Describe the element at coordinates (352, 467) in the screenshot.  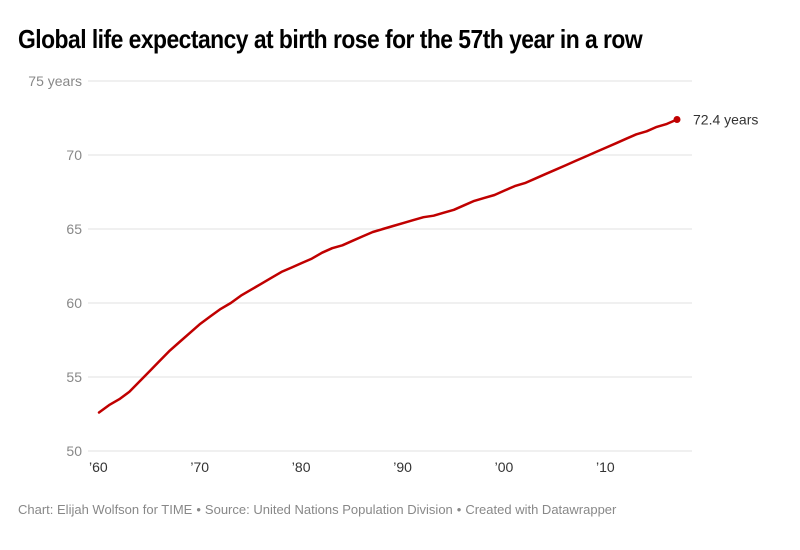
I see `x-axis: ’60 ’70 ’80 ’90 ’00 ’10` at that location.